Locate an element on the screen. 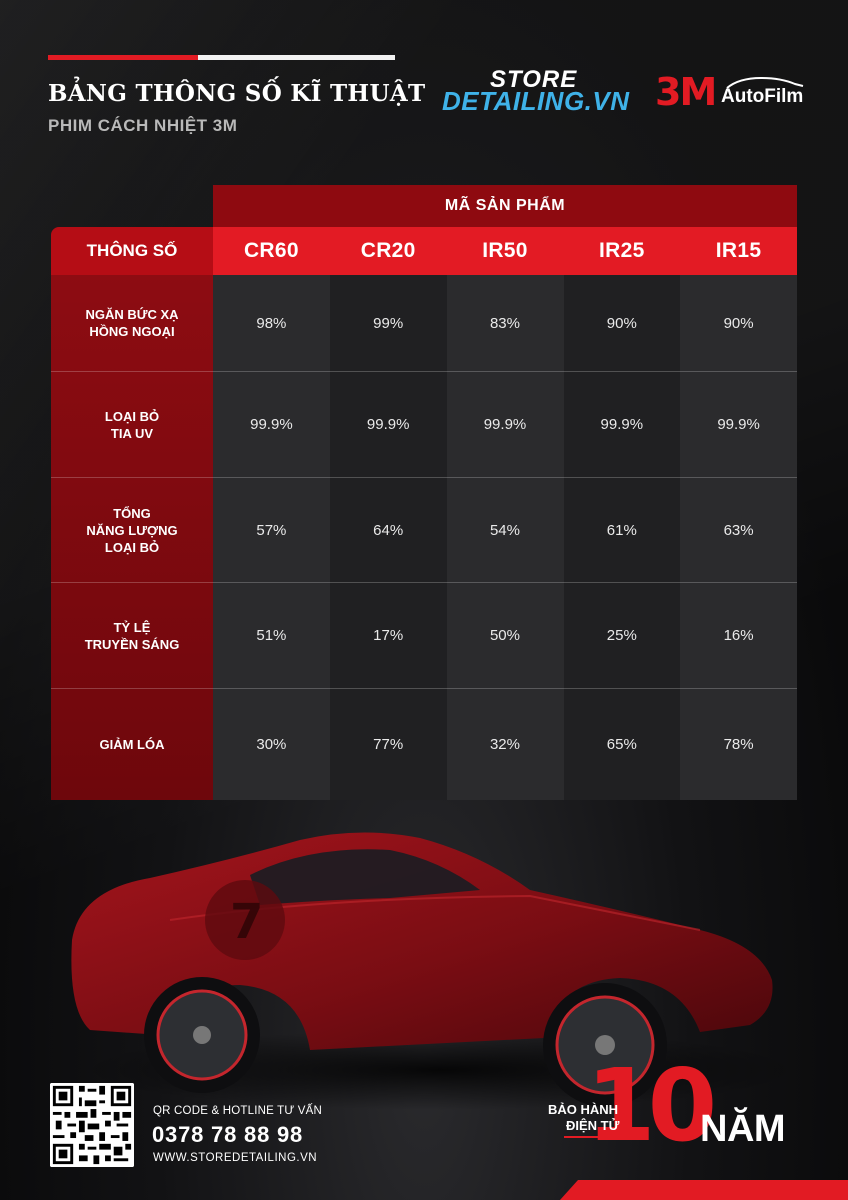  row-label: GIẢM LÓA is located at coordinates (132, 744).